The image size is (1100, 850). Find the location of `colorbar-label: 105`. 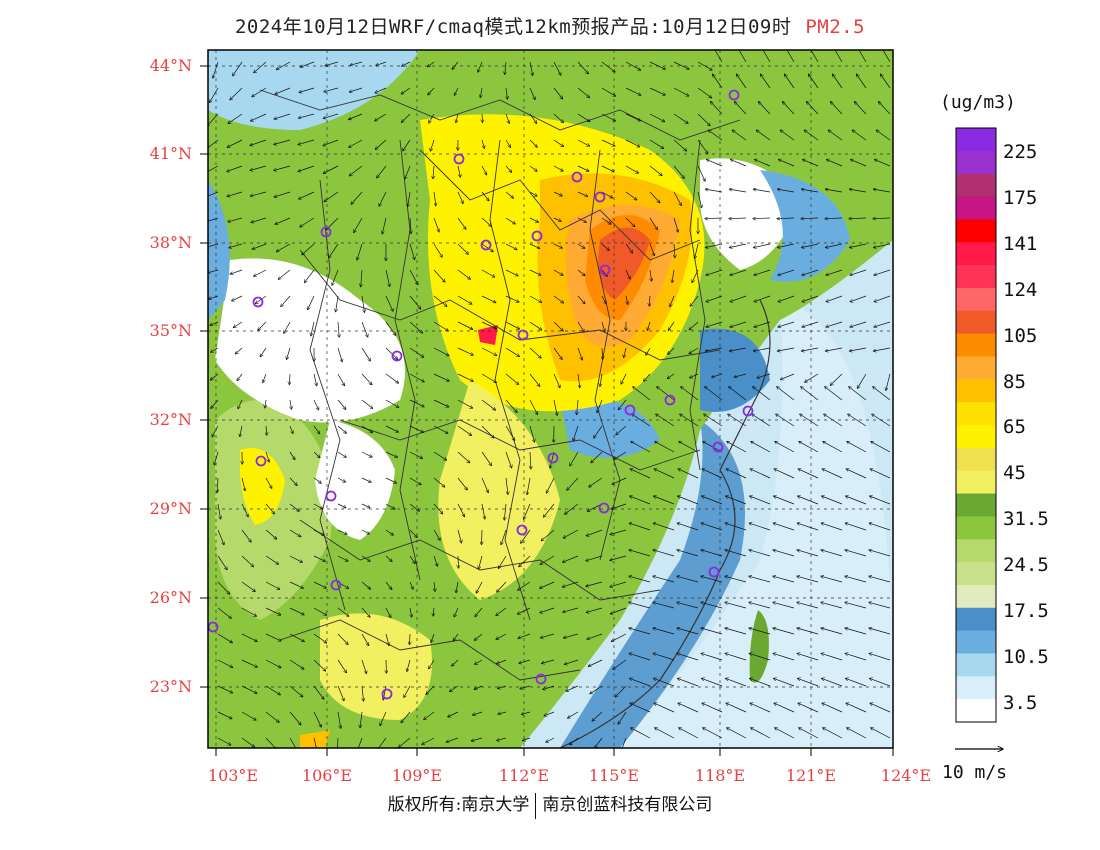

colorbar-label: 105 is located at coordinates (1020, 336).